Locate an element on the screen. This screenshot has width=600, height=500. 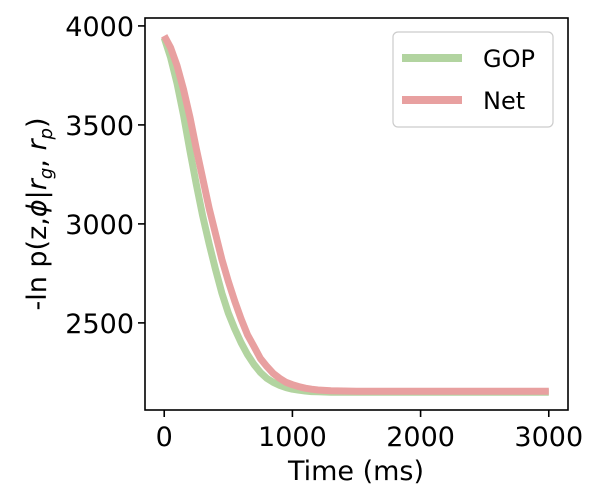
x-axis-label: Time (ms) is located at coordinates (355, 471).